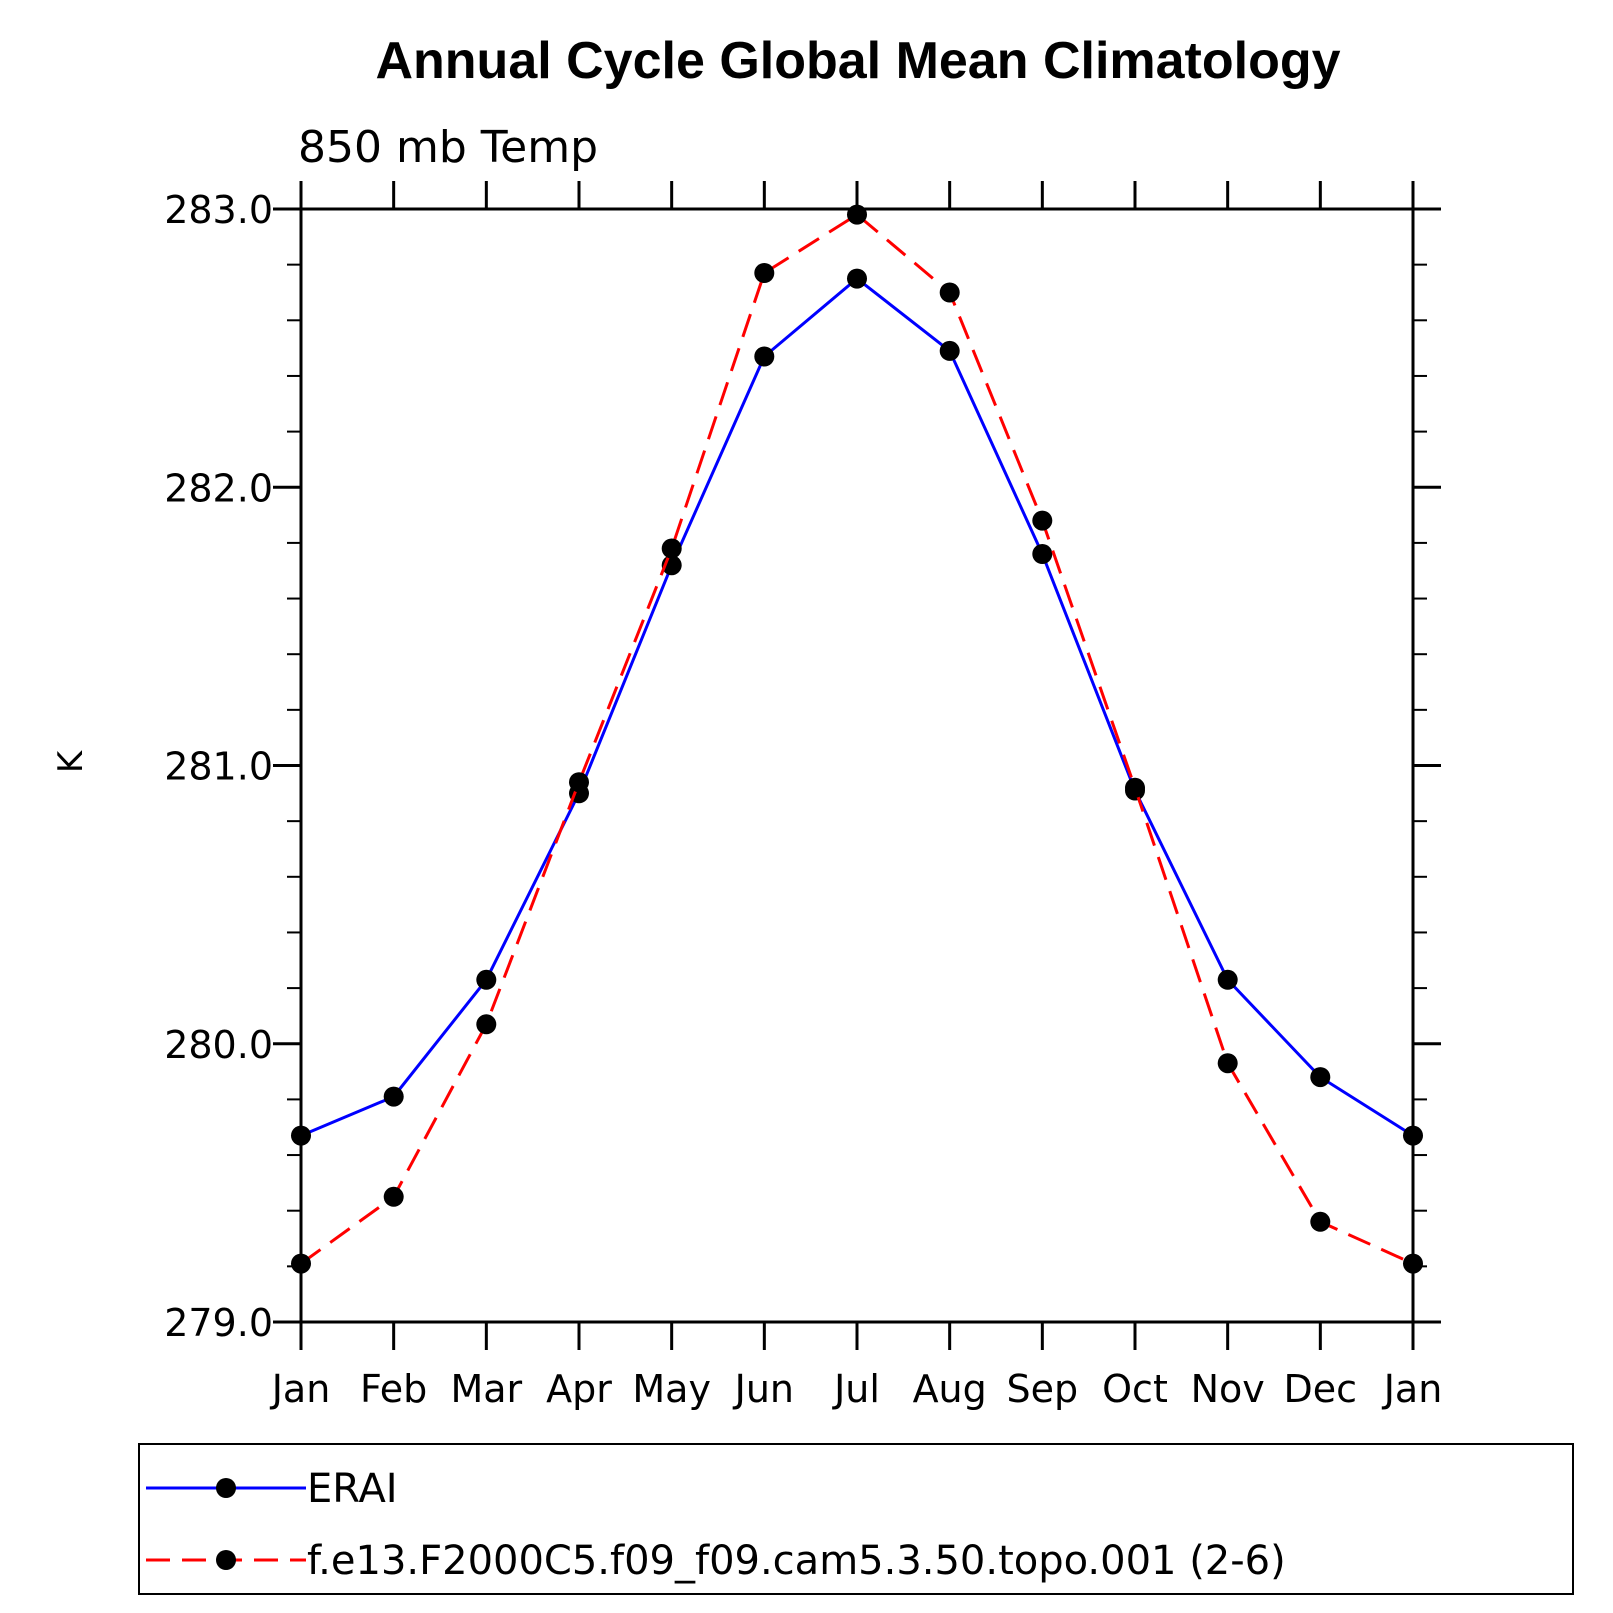  Describe the element at coordinates (218, 1323) in the screenshot. I see `y-tick-label: 279.0` at that location.